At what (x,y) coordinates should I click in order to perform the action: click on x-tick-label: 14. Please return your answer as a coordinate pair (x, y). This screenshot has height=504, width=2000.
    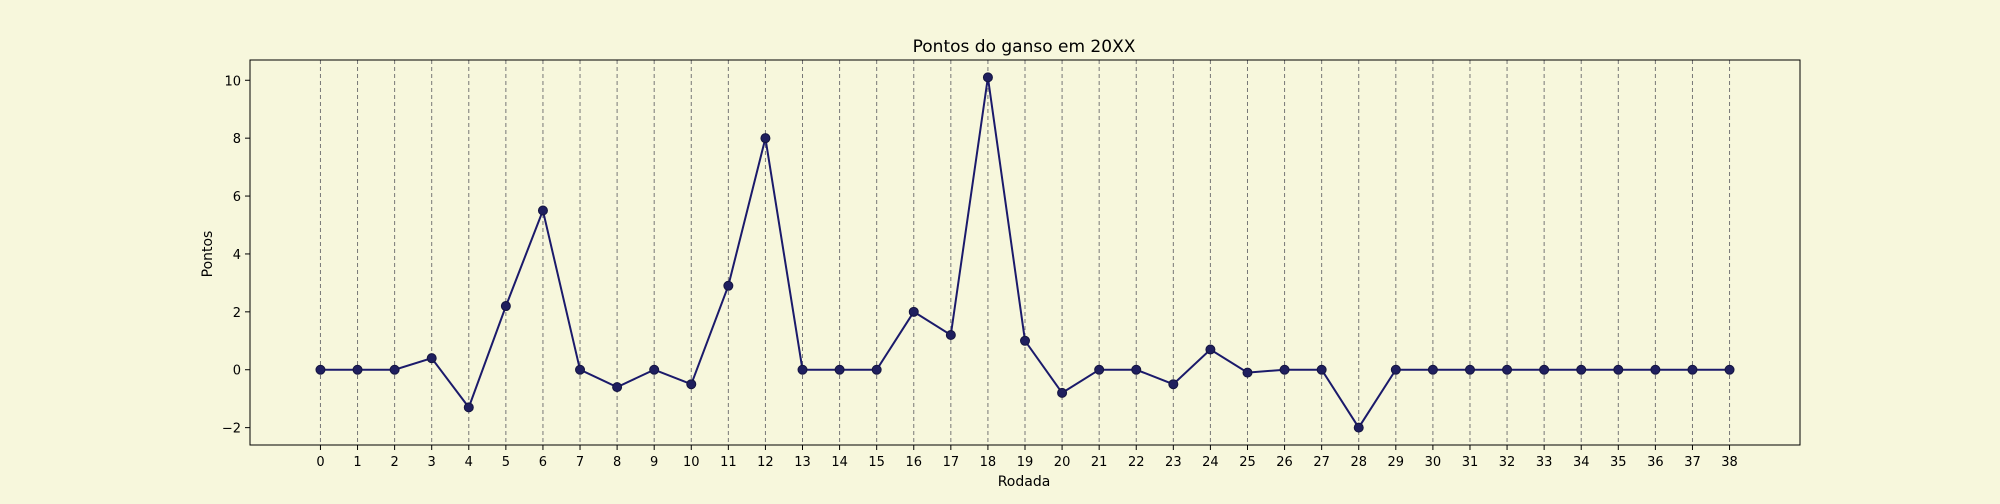
    Looking at the image, I should click on (839, 462).